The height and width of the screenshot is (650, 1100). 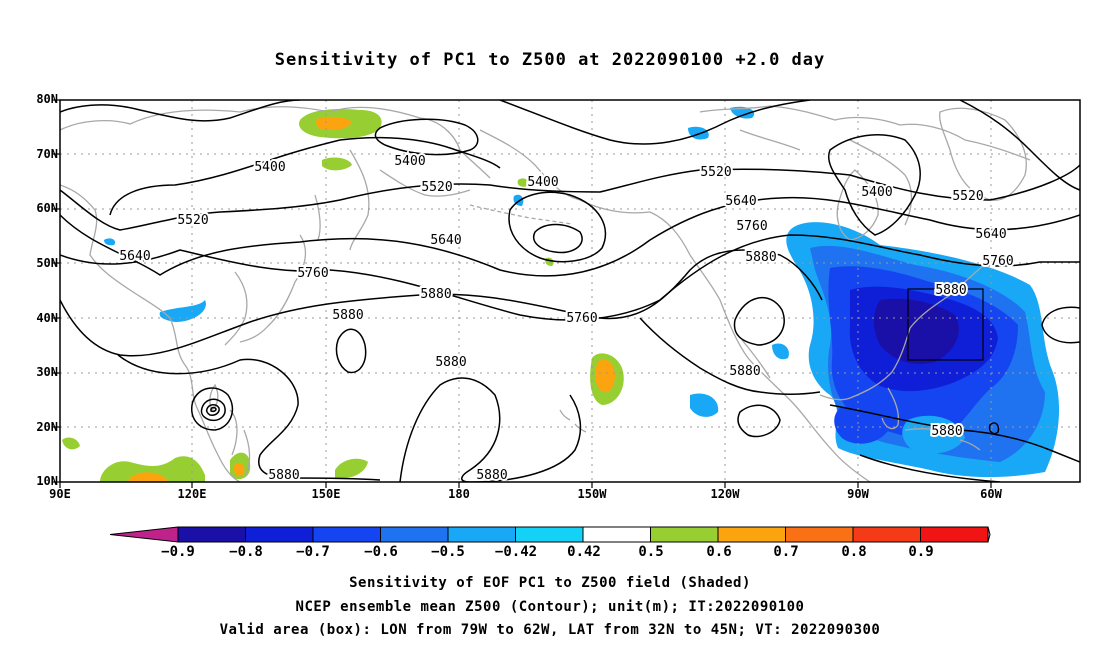 I want to click on lon-label-150e: 150E, so click(x=326, y=494).